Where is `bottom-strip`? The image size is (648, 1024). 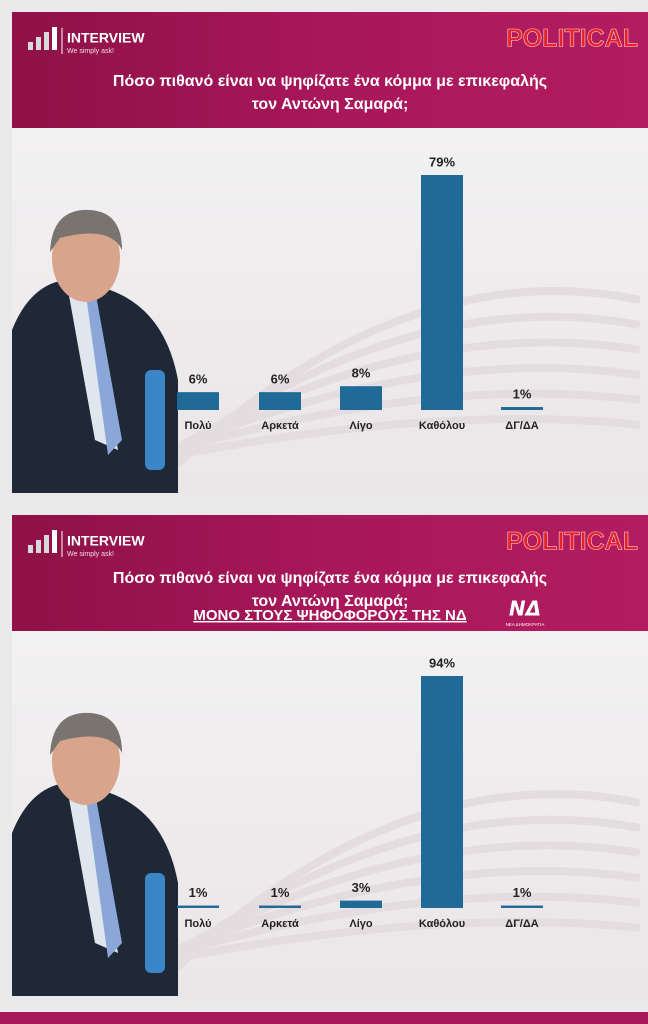
bottom-strip is located at coordinates (324, 1018).